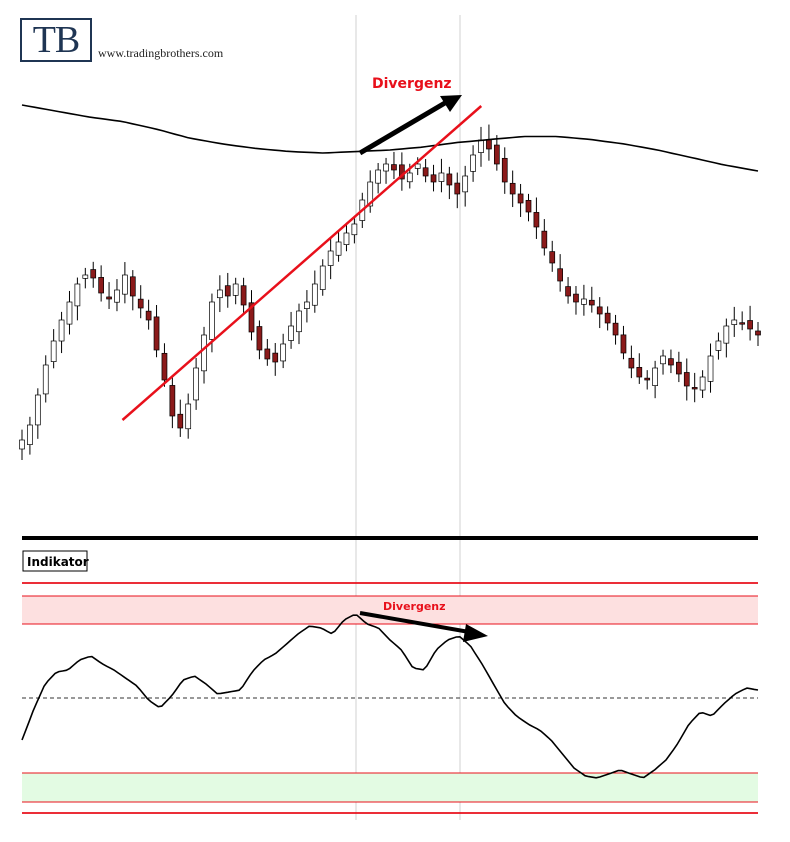  I want to click on website-url: www.tradingbrothers.com, so click(161, 53).